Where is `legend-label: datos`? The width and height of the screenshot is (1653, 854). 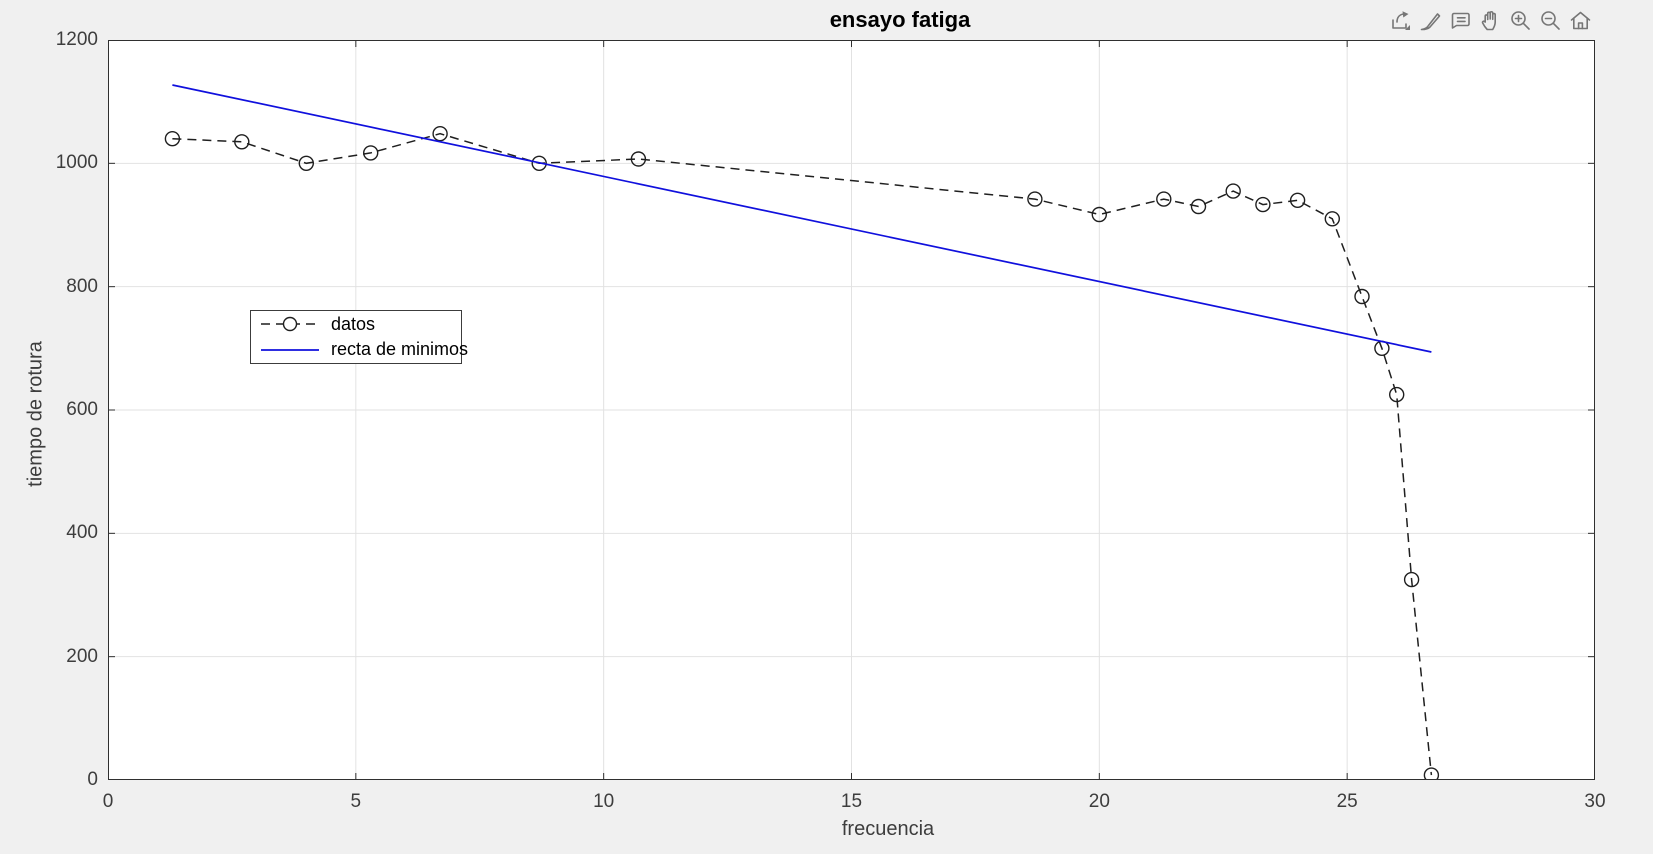 legend-label: datos is located at coordinates (353, 323).